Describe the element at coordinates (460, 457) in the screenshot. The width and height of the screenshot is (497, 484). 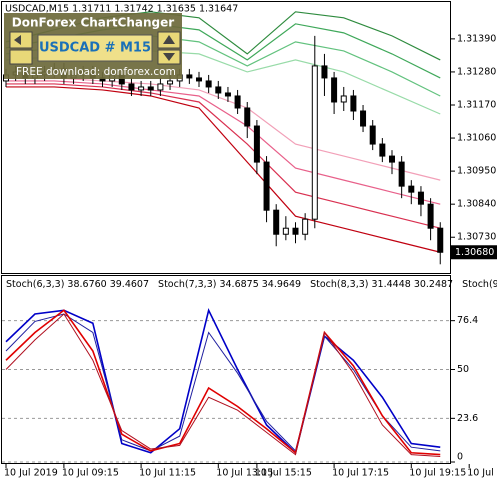
I see `y-tick-label: 0` at that location.